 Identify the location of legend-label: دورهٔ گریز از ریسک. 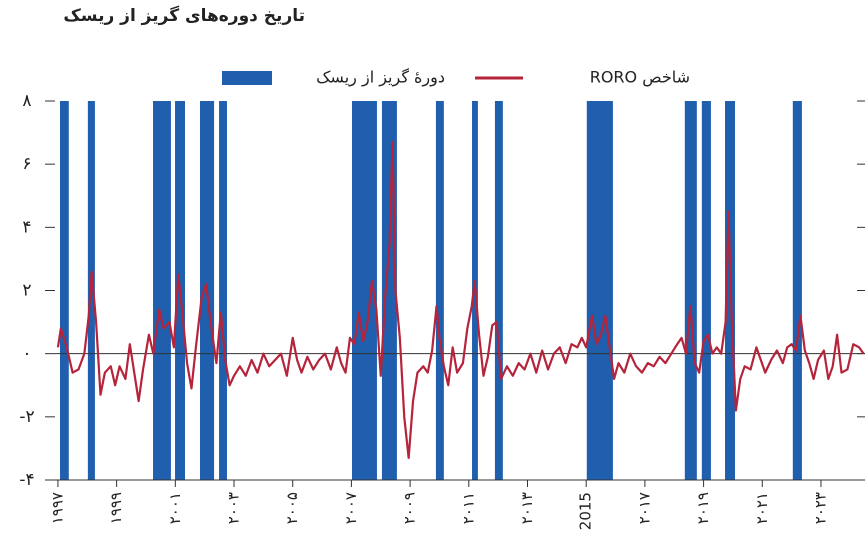
(380, 78).